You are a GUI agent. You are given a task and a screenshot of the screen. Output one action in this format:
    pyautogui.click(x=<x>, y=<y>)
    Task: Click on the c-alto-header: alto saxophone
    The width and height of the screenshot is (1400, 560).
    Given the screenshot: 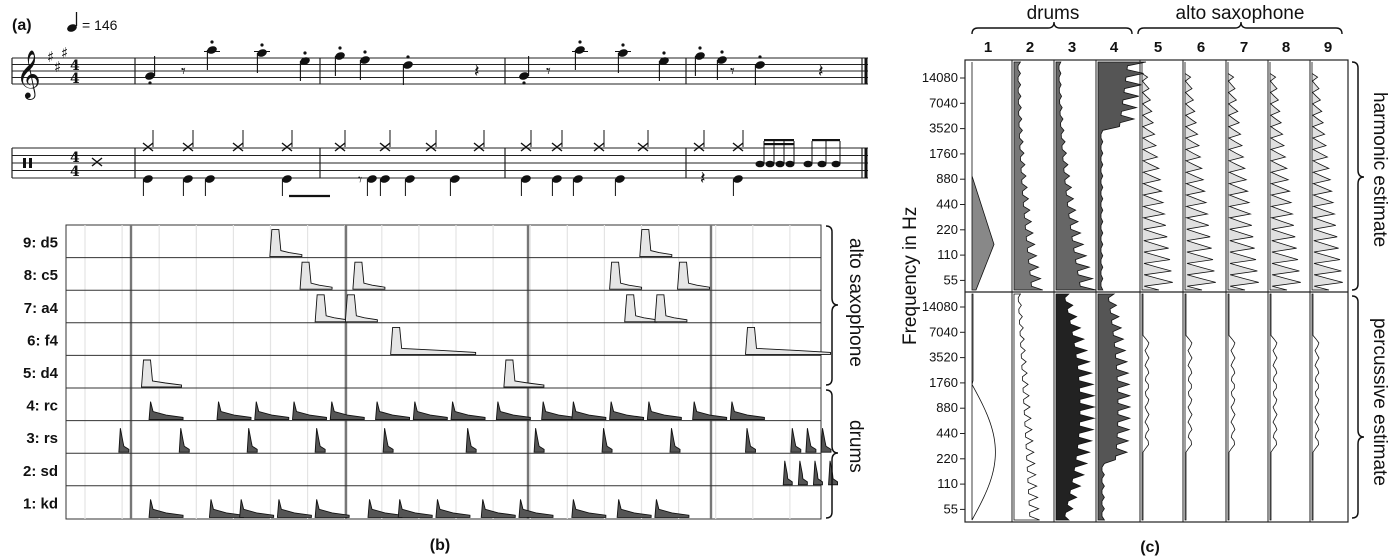 What is the action you would take?
    pyautogui.click(x=1240, y=13)
    